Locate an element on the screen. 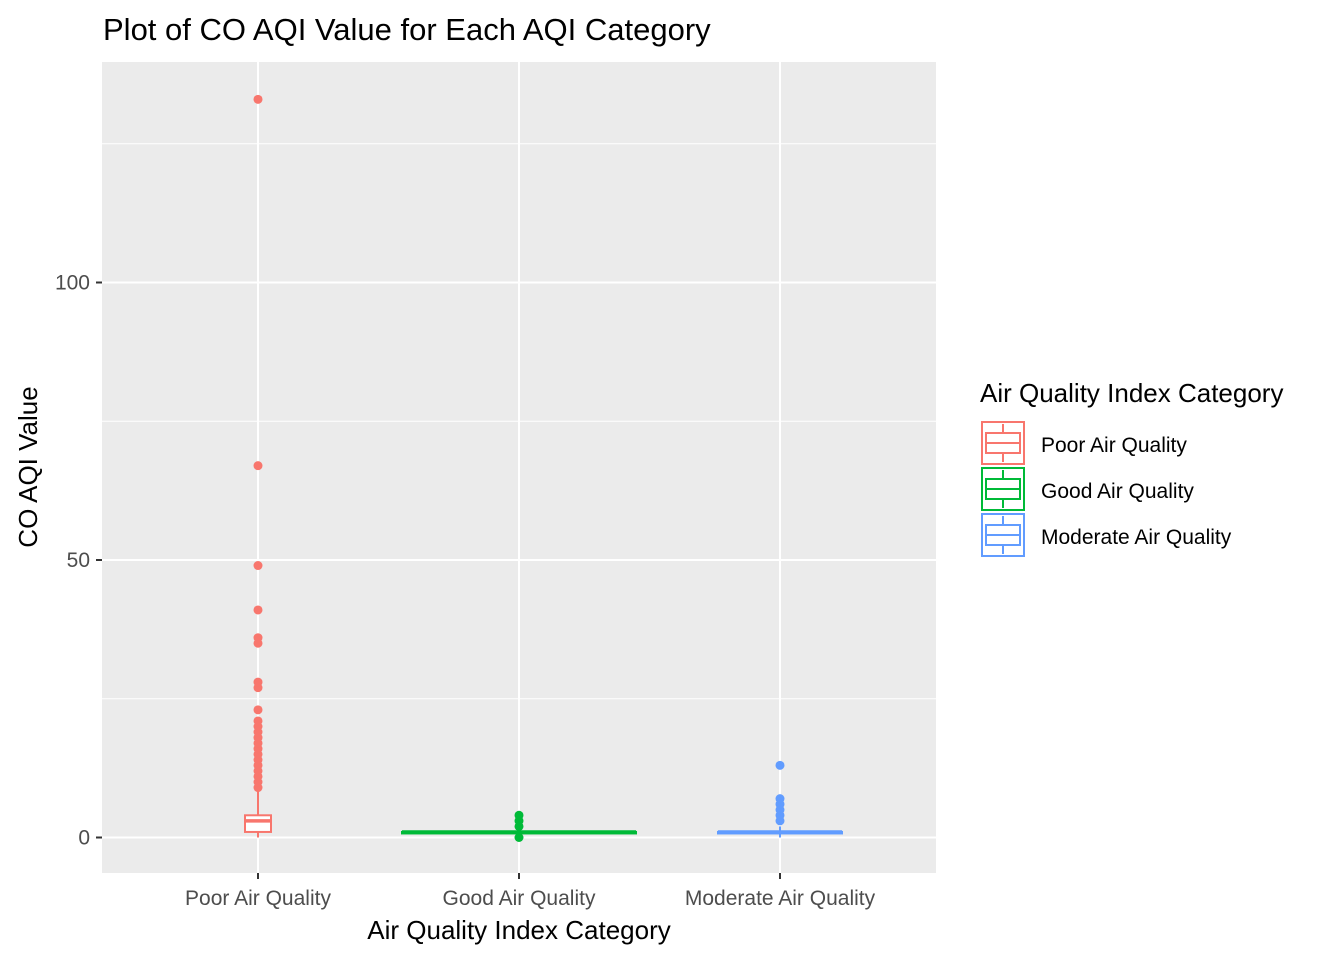 This screenshot has height=960, width=1344. legend-label: Good Air Quality is located at coordinates (1117, 491).